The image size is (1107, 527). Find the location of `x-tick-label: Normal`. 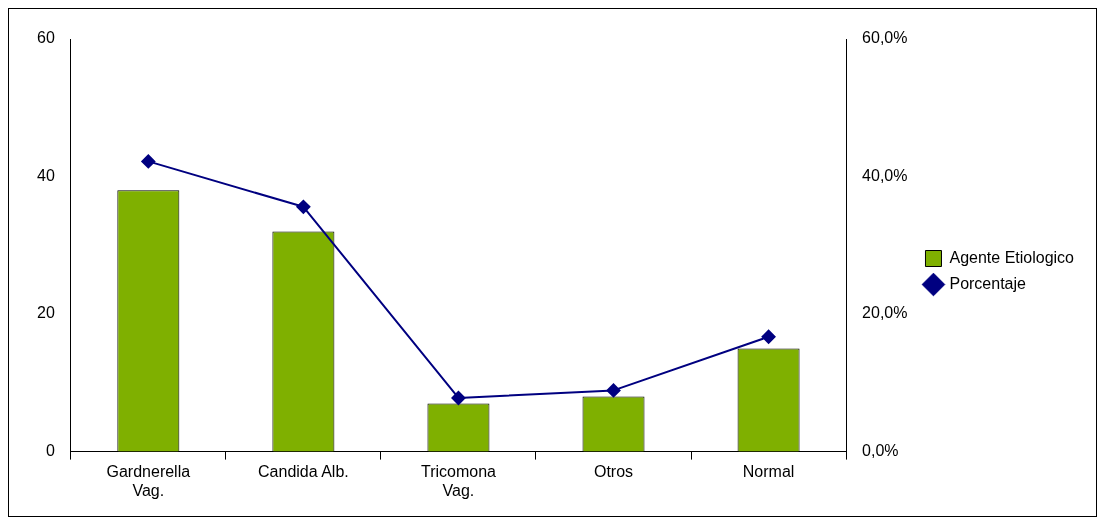

x-tick-label: Normal is located at coordinates (768, 471).